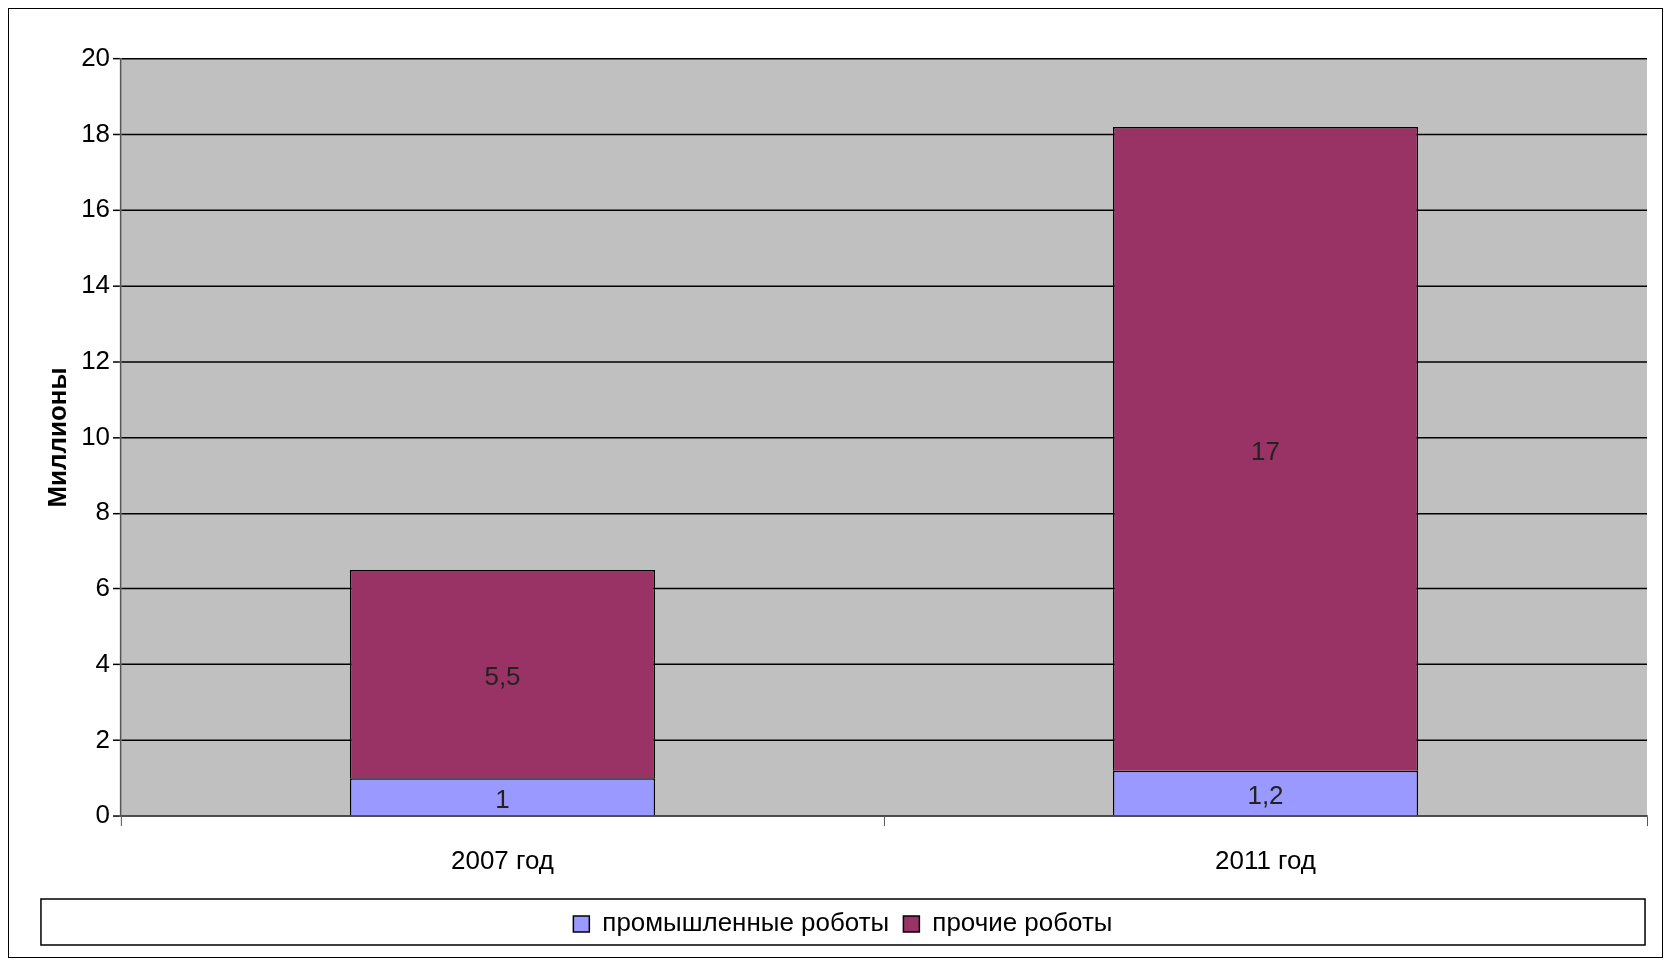 The height and width of the screenshot is (970, 1677). Describe the element at coordinates (502, 676) in the screenshot. I see `data-label: 5,5` at that location.